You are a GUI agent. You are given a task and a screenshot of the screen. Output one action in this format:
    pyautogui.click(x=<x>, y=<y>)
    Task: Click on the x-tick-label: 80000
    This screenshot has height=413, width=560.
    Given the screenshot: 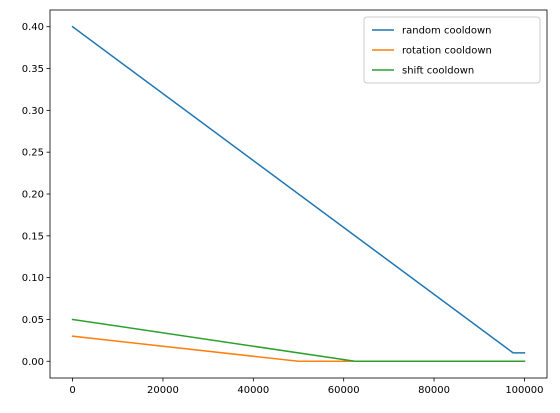 What is the action you would take?
    pyautogui.click(x=434, y=390)
    